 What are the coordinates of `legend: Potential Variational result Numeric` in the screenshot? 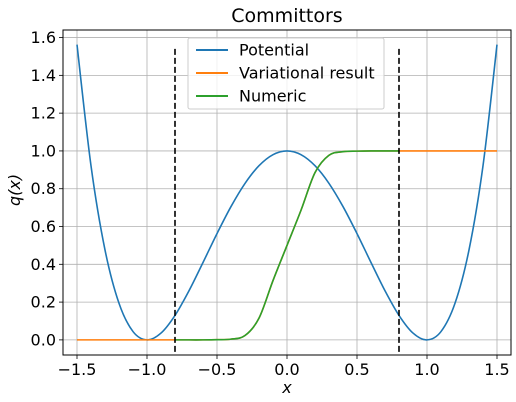 It's located at (286, 73).